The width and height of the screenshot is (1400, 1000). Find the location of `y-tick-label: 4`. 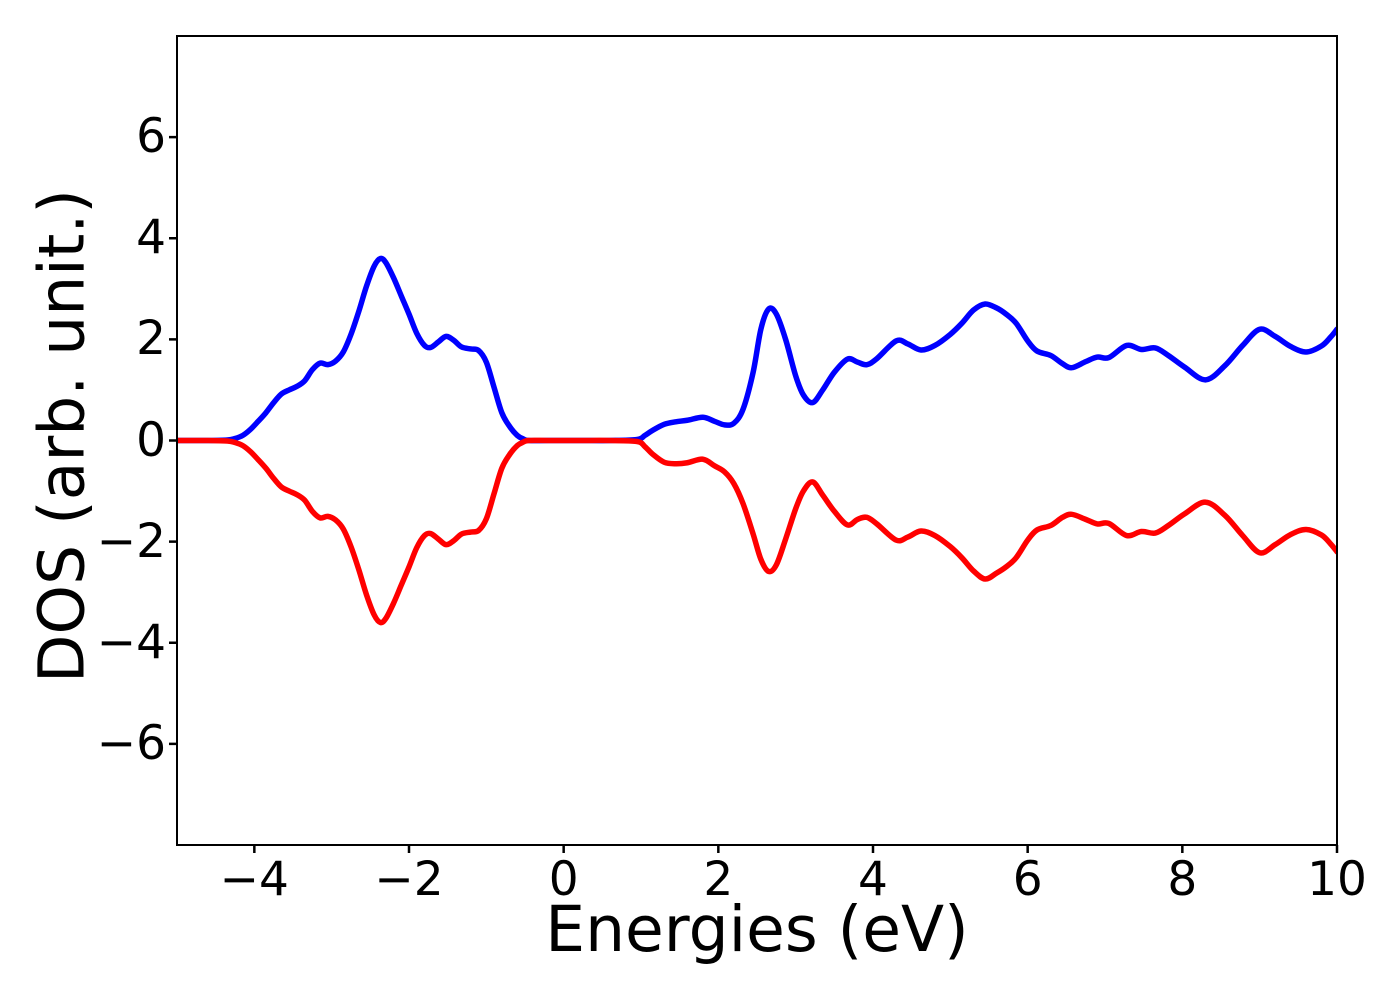

y-tick-label: 4 is located at coordinates (151, 238).